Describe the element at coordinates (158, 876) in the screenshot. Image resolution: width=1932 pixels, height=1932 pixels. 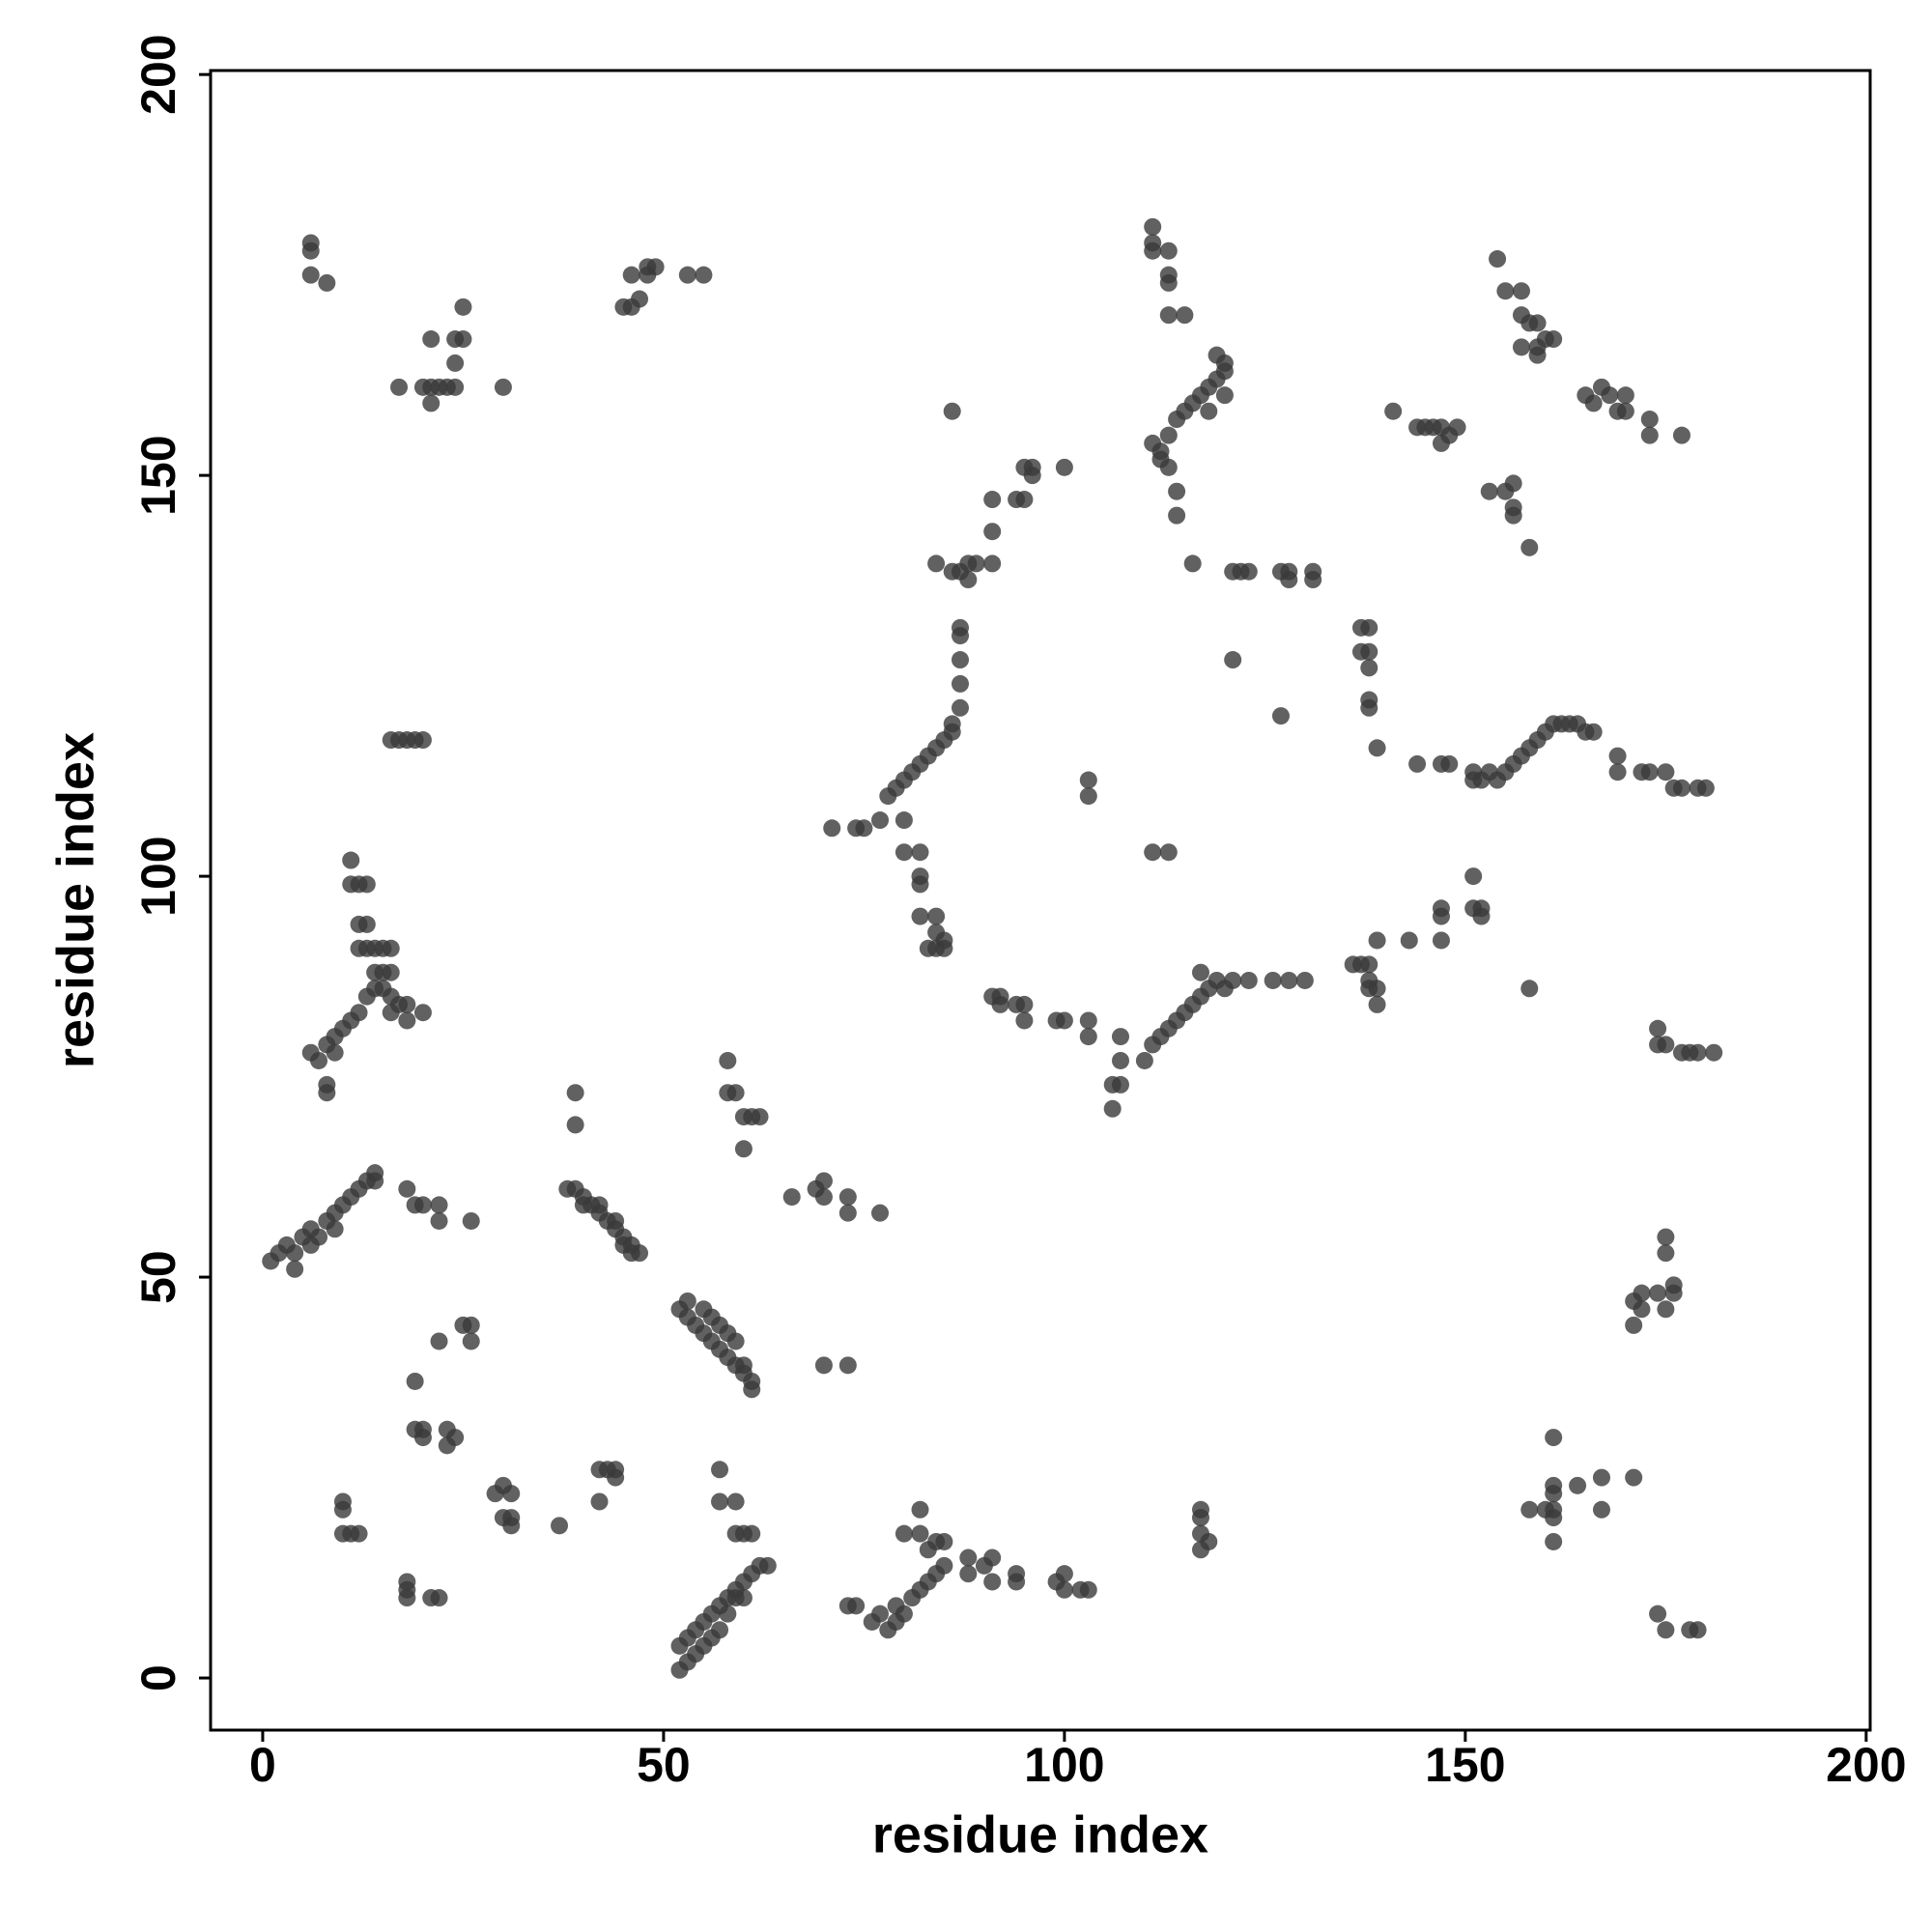
I see `y-tick-label: 100` at that location.